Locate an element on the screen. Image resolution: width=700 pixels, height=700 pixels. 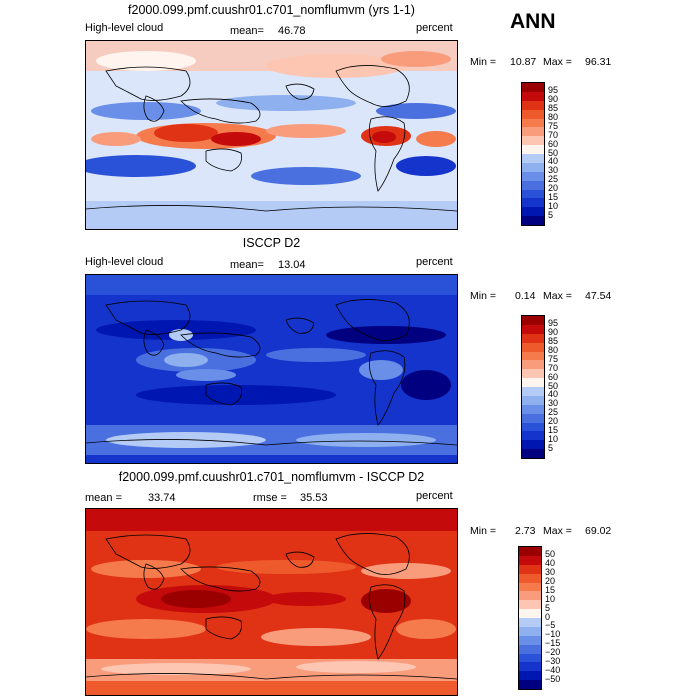
colorbar-level-label: −50 is located at coordinates (553, 678).